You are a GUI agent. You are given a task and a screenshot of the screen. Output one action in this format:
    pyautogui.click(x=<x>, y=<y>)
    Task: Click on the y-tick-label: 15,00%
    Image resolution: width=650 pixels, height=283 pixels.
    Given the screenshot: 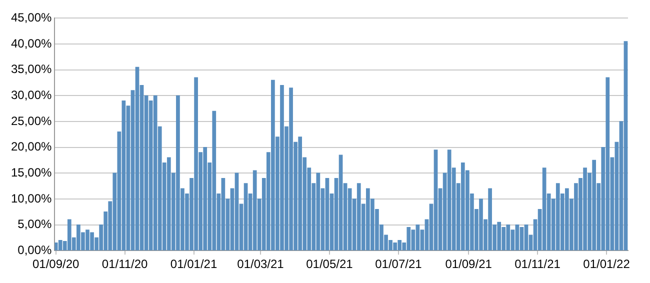 What is the action you would take?
    pyautogui.click(x=31, y=172)
    